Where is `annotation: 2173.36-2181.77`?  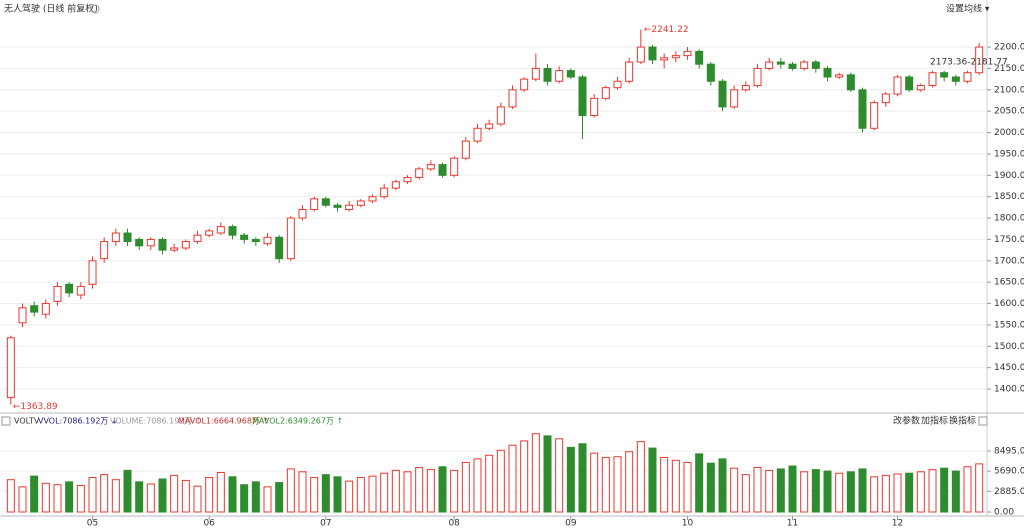
annotation: 2173.36-2181.77 is located at coordinates (969, 63).